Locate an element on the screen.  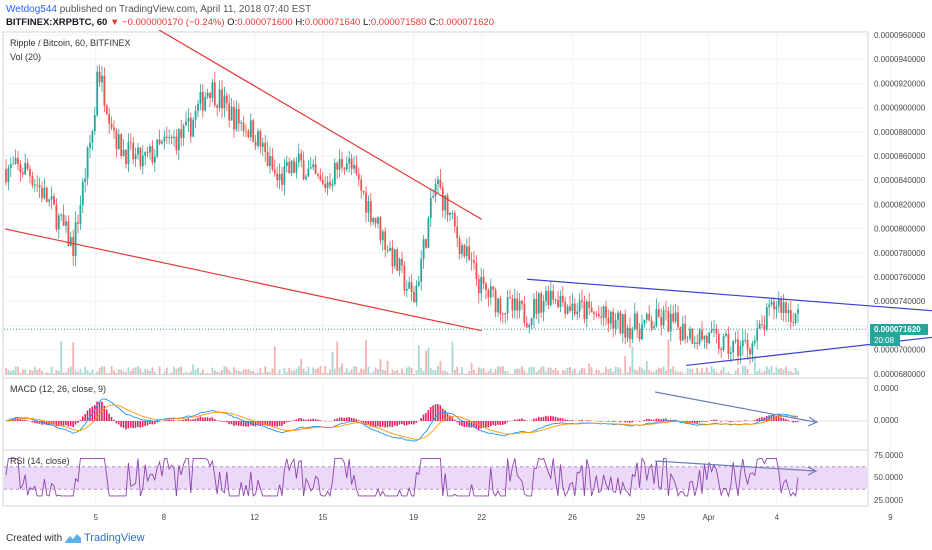
price-tick-label: 0.0000960000 is located at coordinates (900, 35).